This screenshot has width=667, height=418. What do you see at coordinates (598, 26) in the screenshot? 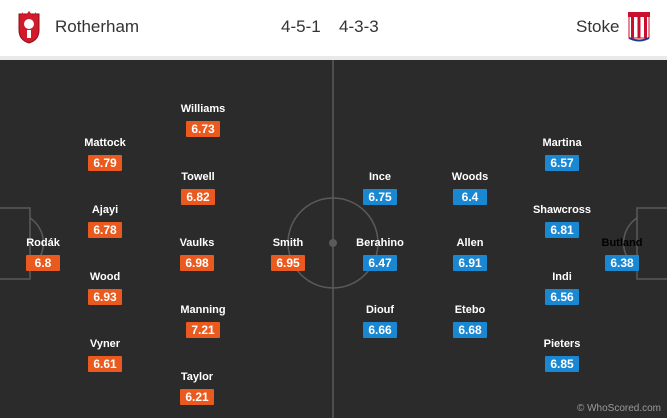
I see `away-team-name: Stoke` at bounding box center [598, 26].